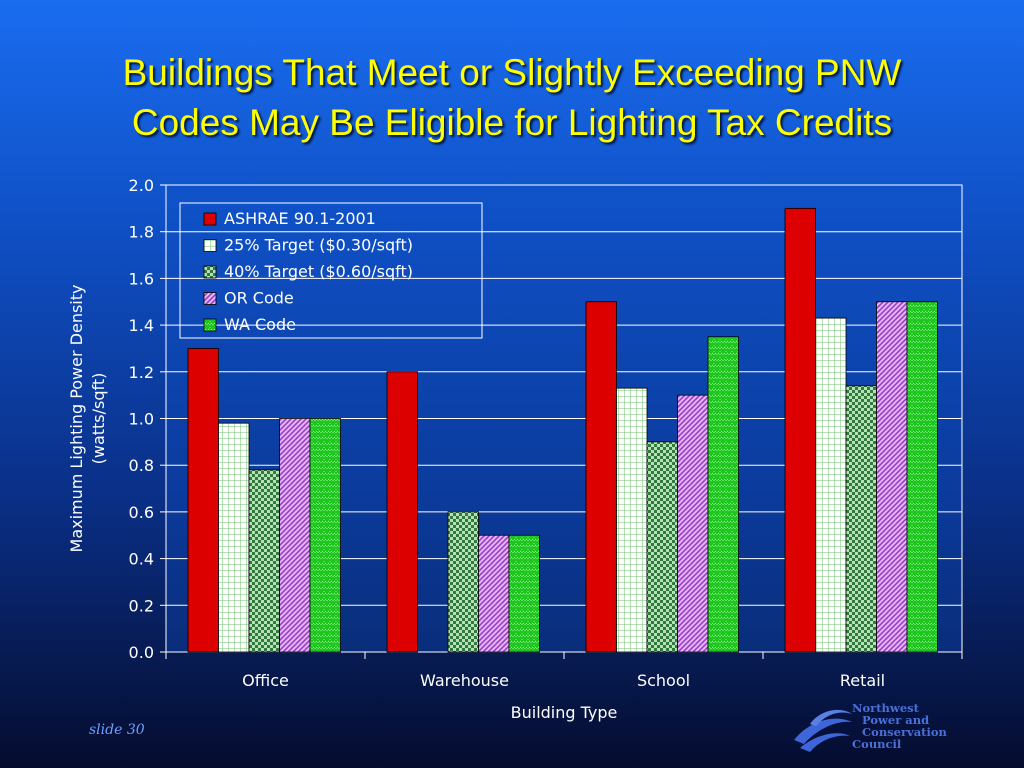 The width and height of the screenshot is (1024, 768). I want to click on slide-number: slide 30, so click(117, 730).